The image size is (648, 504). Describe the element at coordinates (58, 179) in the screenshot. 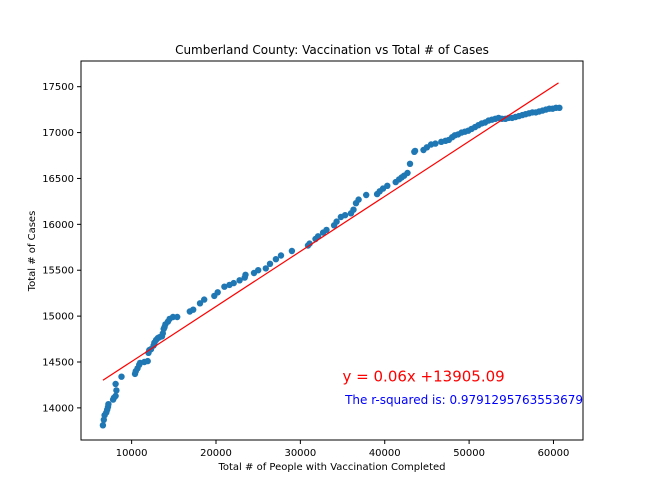

I see `y-tick-label: 16500` at that location.